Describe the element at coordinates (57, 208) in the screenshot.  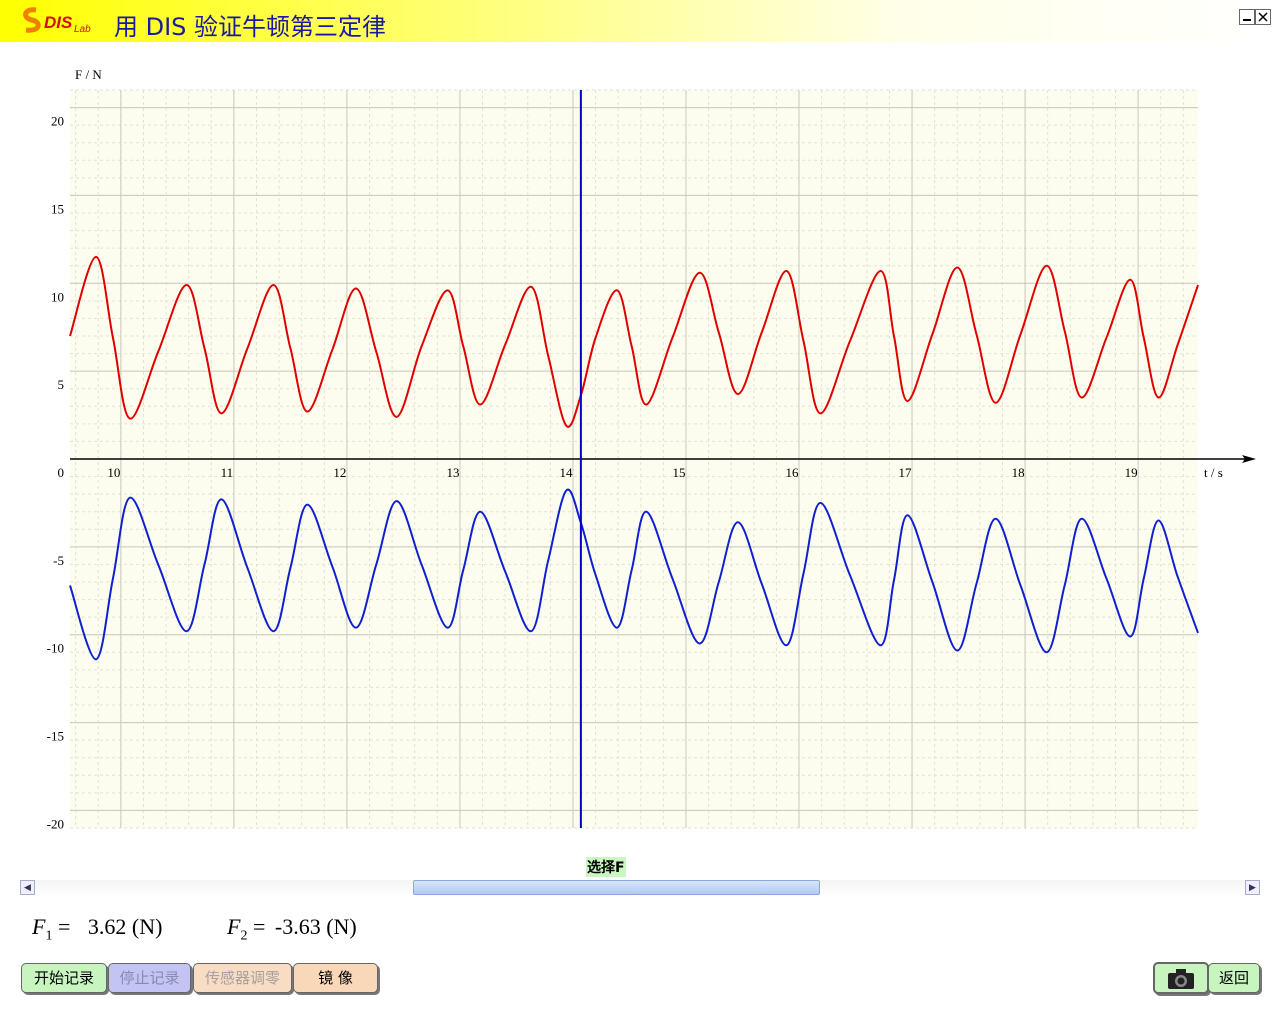
I see `y-tick-label: 15` at that location.